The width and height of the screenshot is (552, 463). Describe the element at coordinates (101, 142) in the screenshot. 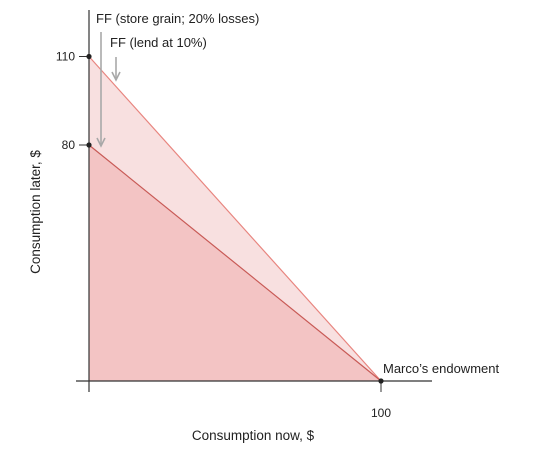

I see `arrow-store-grain-head` at that location.